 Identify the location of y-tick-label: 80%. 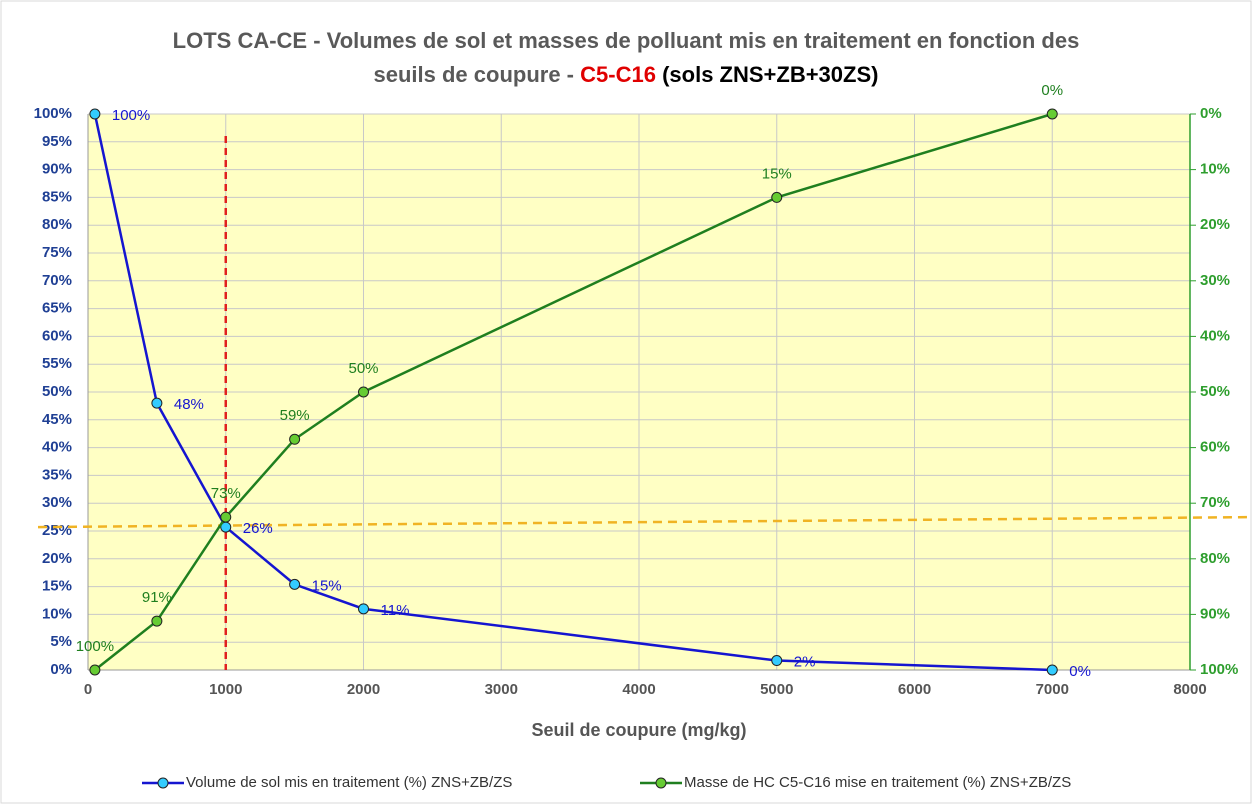
(57, 224).